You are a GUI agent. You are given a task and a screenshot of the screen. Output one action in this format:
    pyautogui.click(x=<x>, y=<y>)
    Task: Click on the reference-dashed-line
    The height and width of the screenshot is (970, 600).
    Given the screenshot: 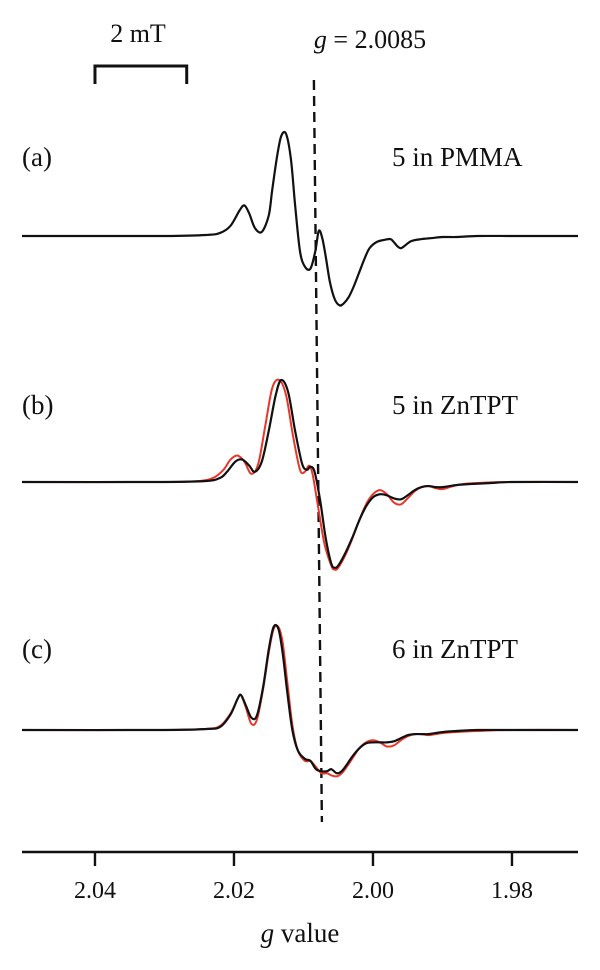 What is the action you would take?
    pyautogui.click(x=318, y=451)
    